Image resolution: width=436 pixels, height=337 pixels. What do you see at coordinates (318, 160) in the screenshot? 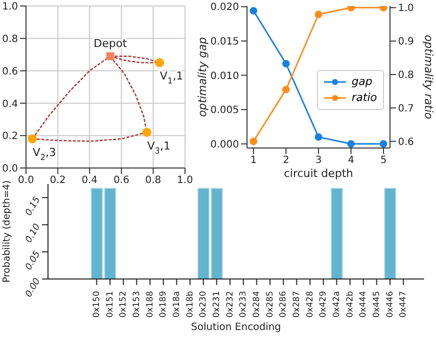
I see `x-tick-label: 3` at bounding box center [318, 160].